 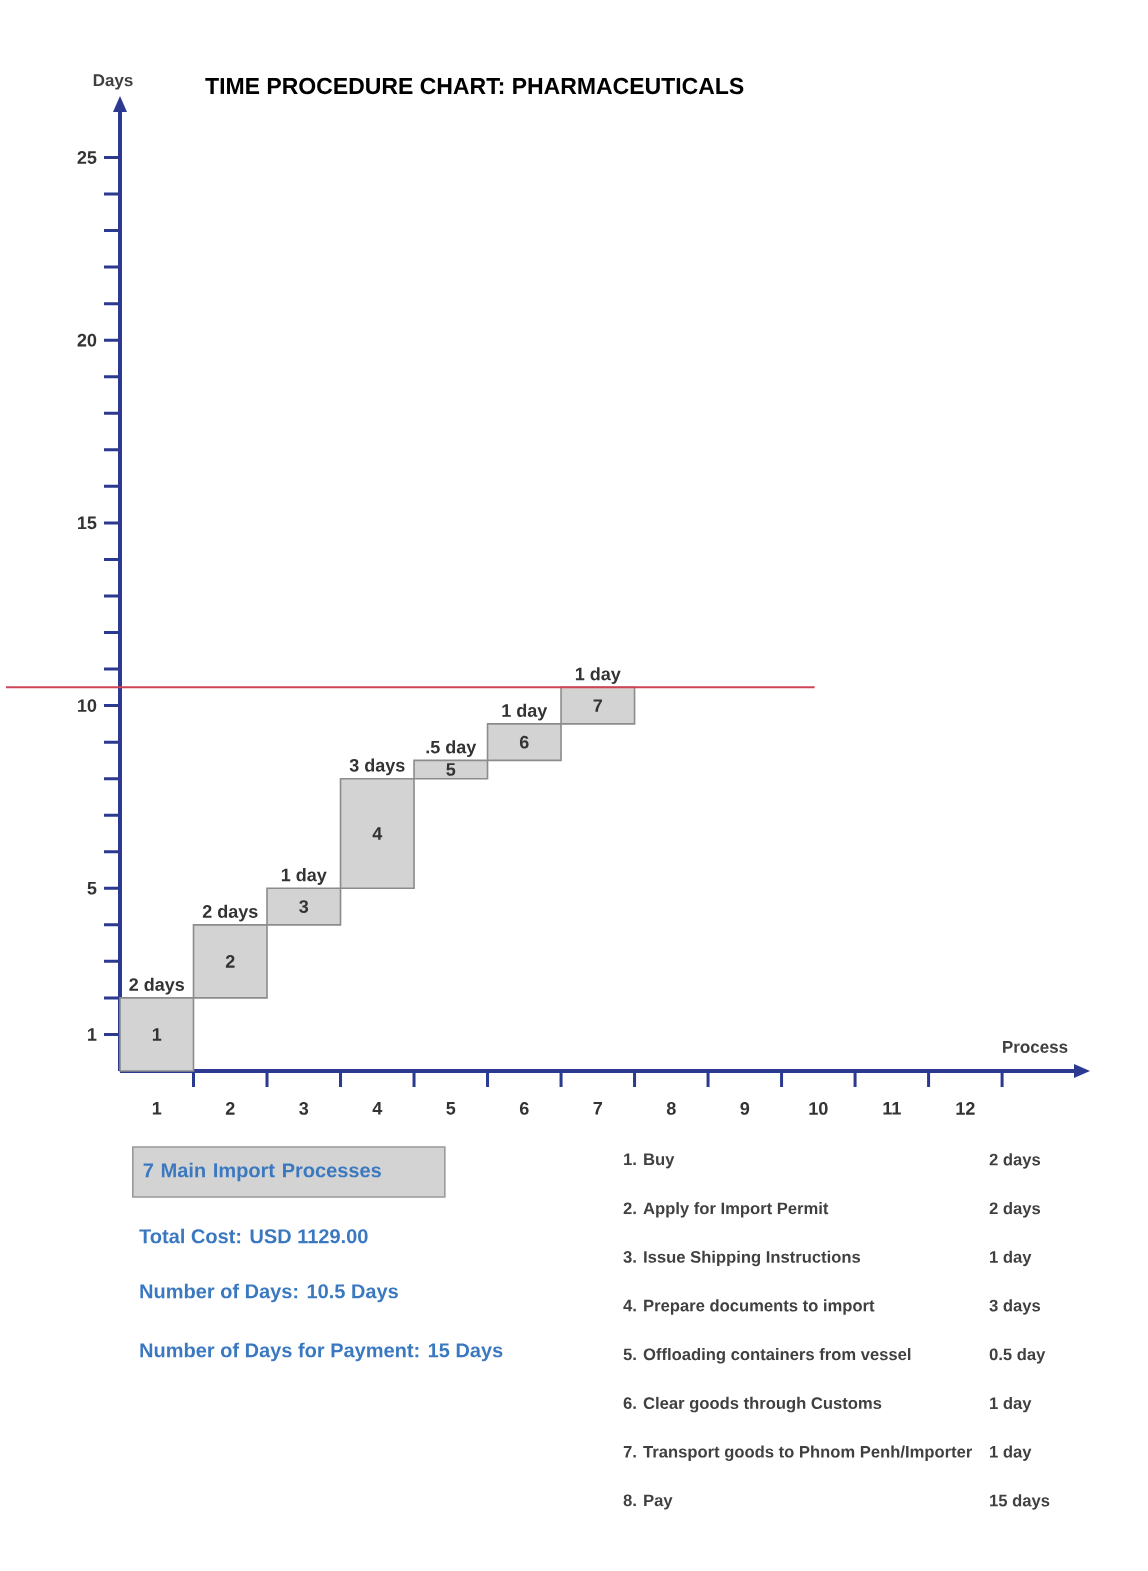 What do you see at coordinates (451, 1108) in the screenshot?
I see `x-tick-label: 5` at bounding box center [451, 1108].